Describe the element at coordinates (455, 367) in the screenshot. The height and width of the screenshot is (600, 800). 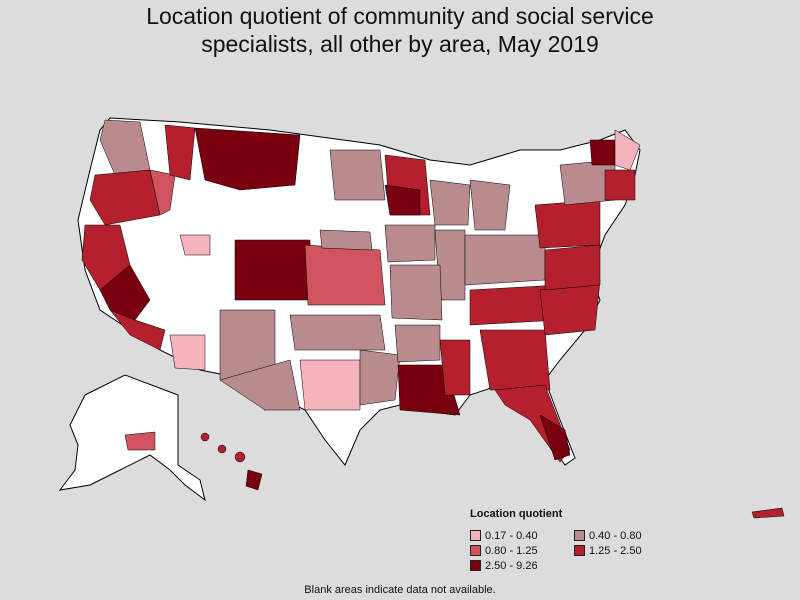
I see `region-mississippi` at that location.